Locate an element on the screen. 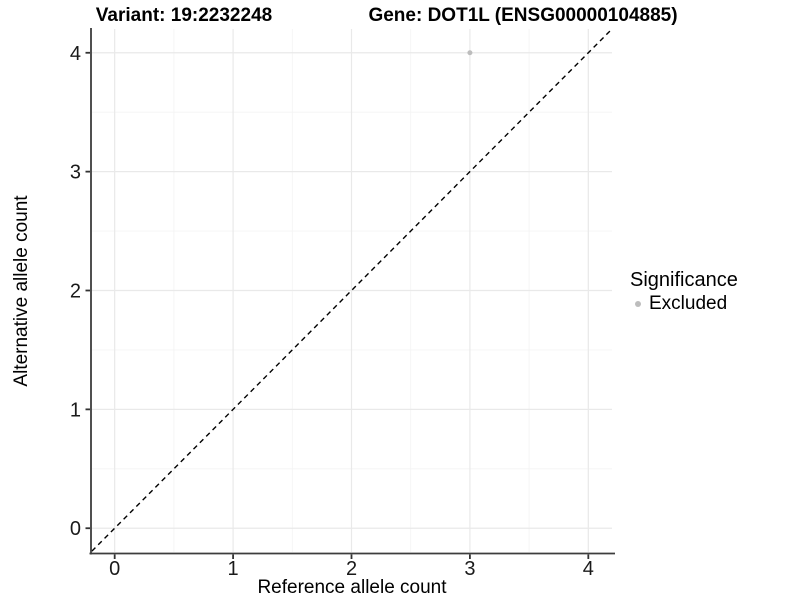 The image size is (800, 600). y-tick-label: 0 is located at coordinates (75, 529).